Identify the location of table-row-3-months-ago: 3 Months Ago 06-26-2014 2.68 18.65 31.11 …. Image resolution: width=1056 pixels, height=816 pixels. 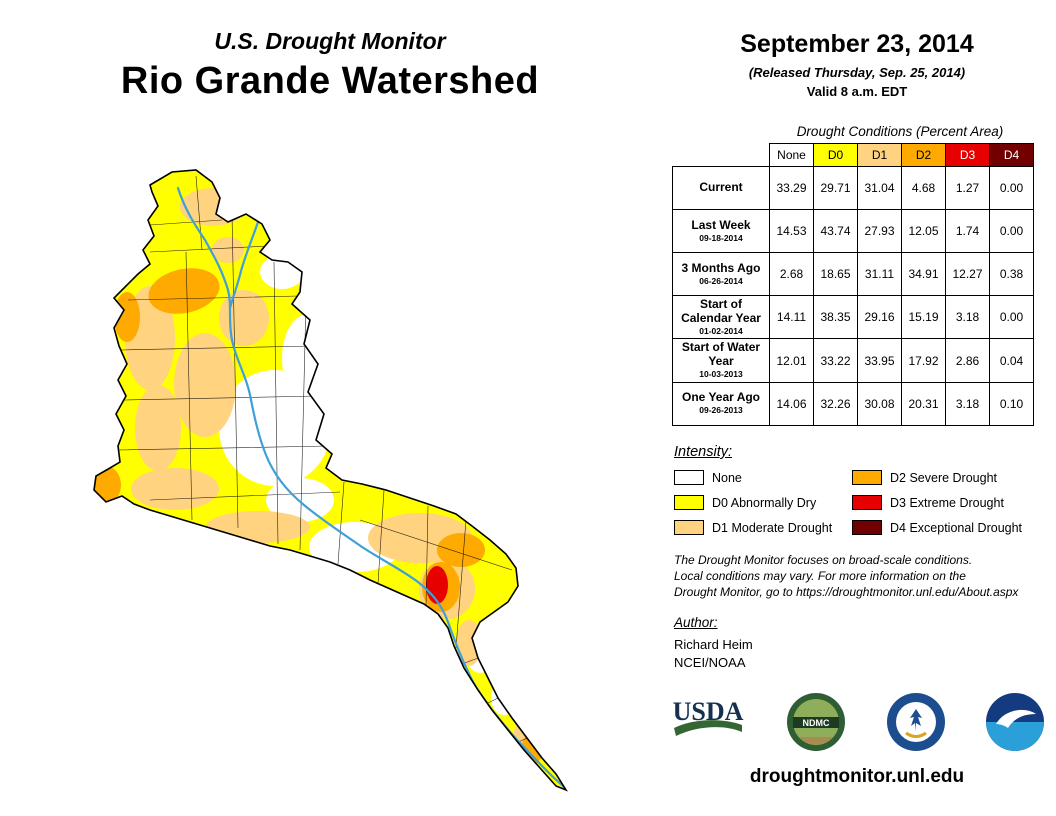
(853, 274).